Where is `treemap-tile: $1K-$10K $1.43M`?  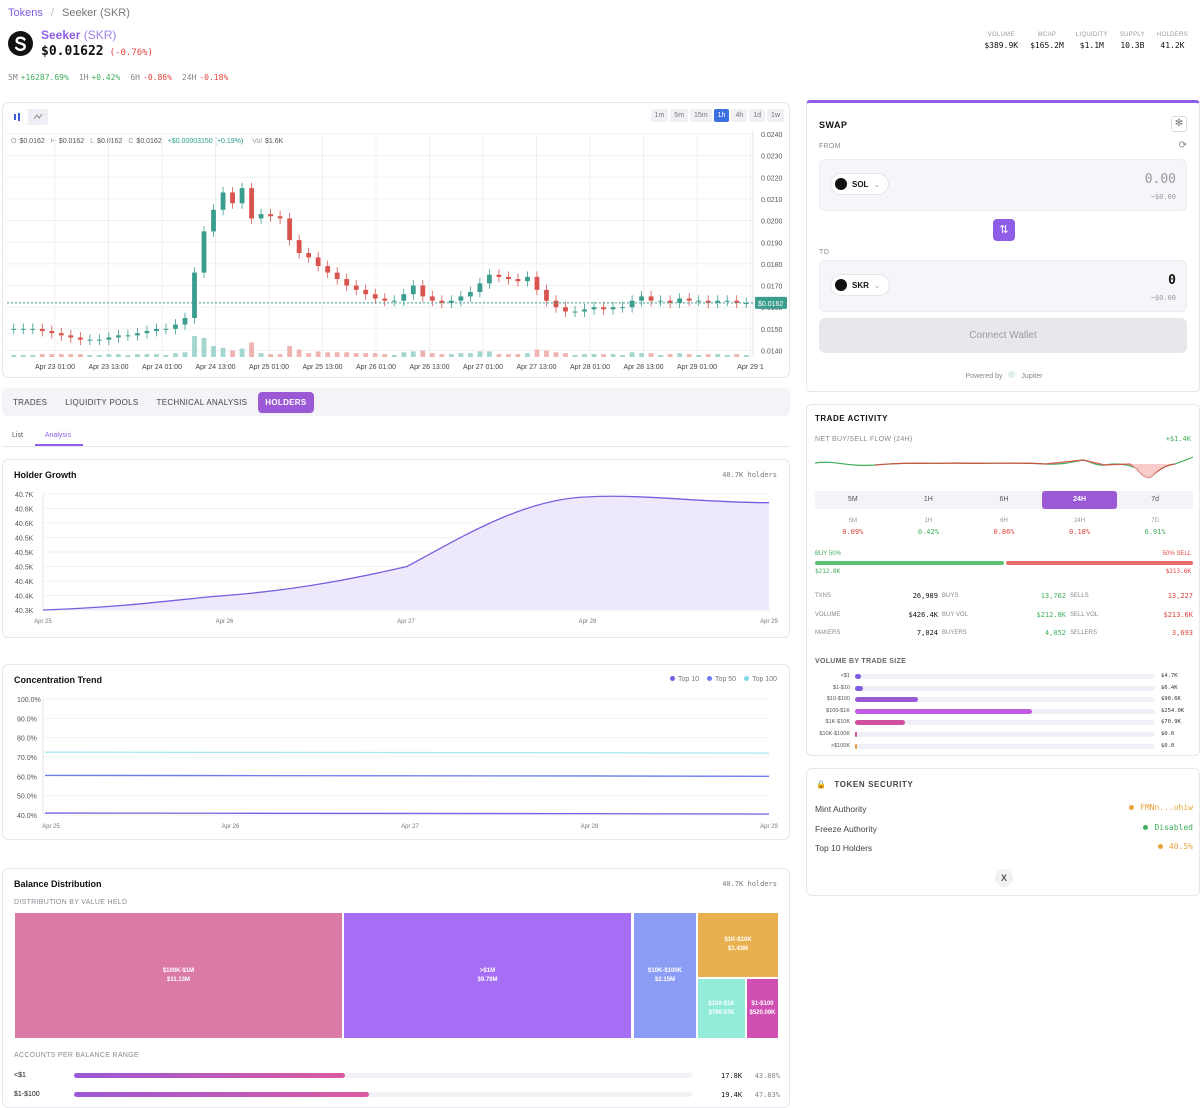 treemap-tile: $1K-$10K $1.43M is located at coordinates (738, 945).